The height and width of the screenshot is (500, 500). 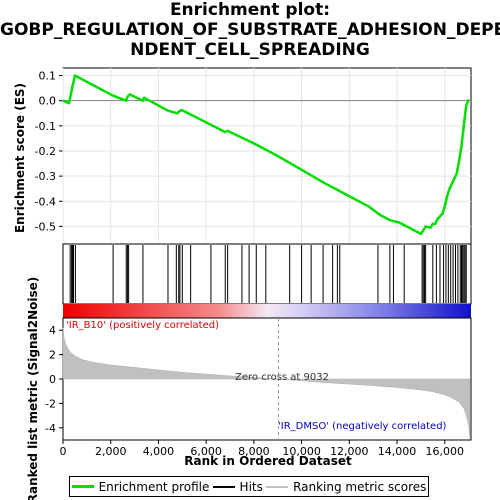 I want to click on x-tick-label: 6,000, so click(x=206, y=451).